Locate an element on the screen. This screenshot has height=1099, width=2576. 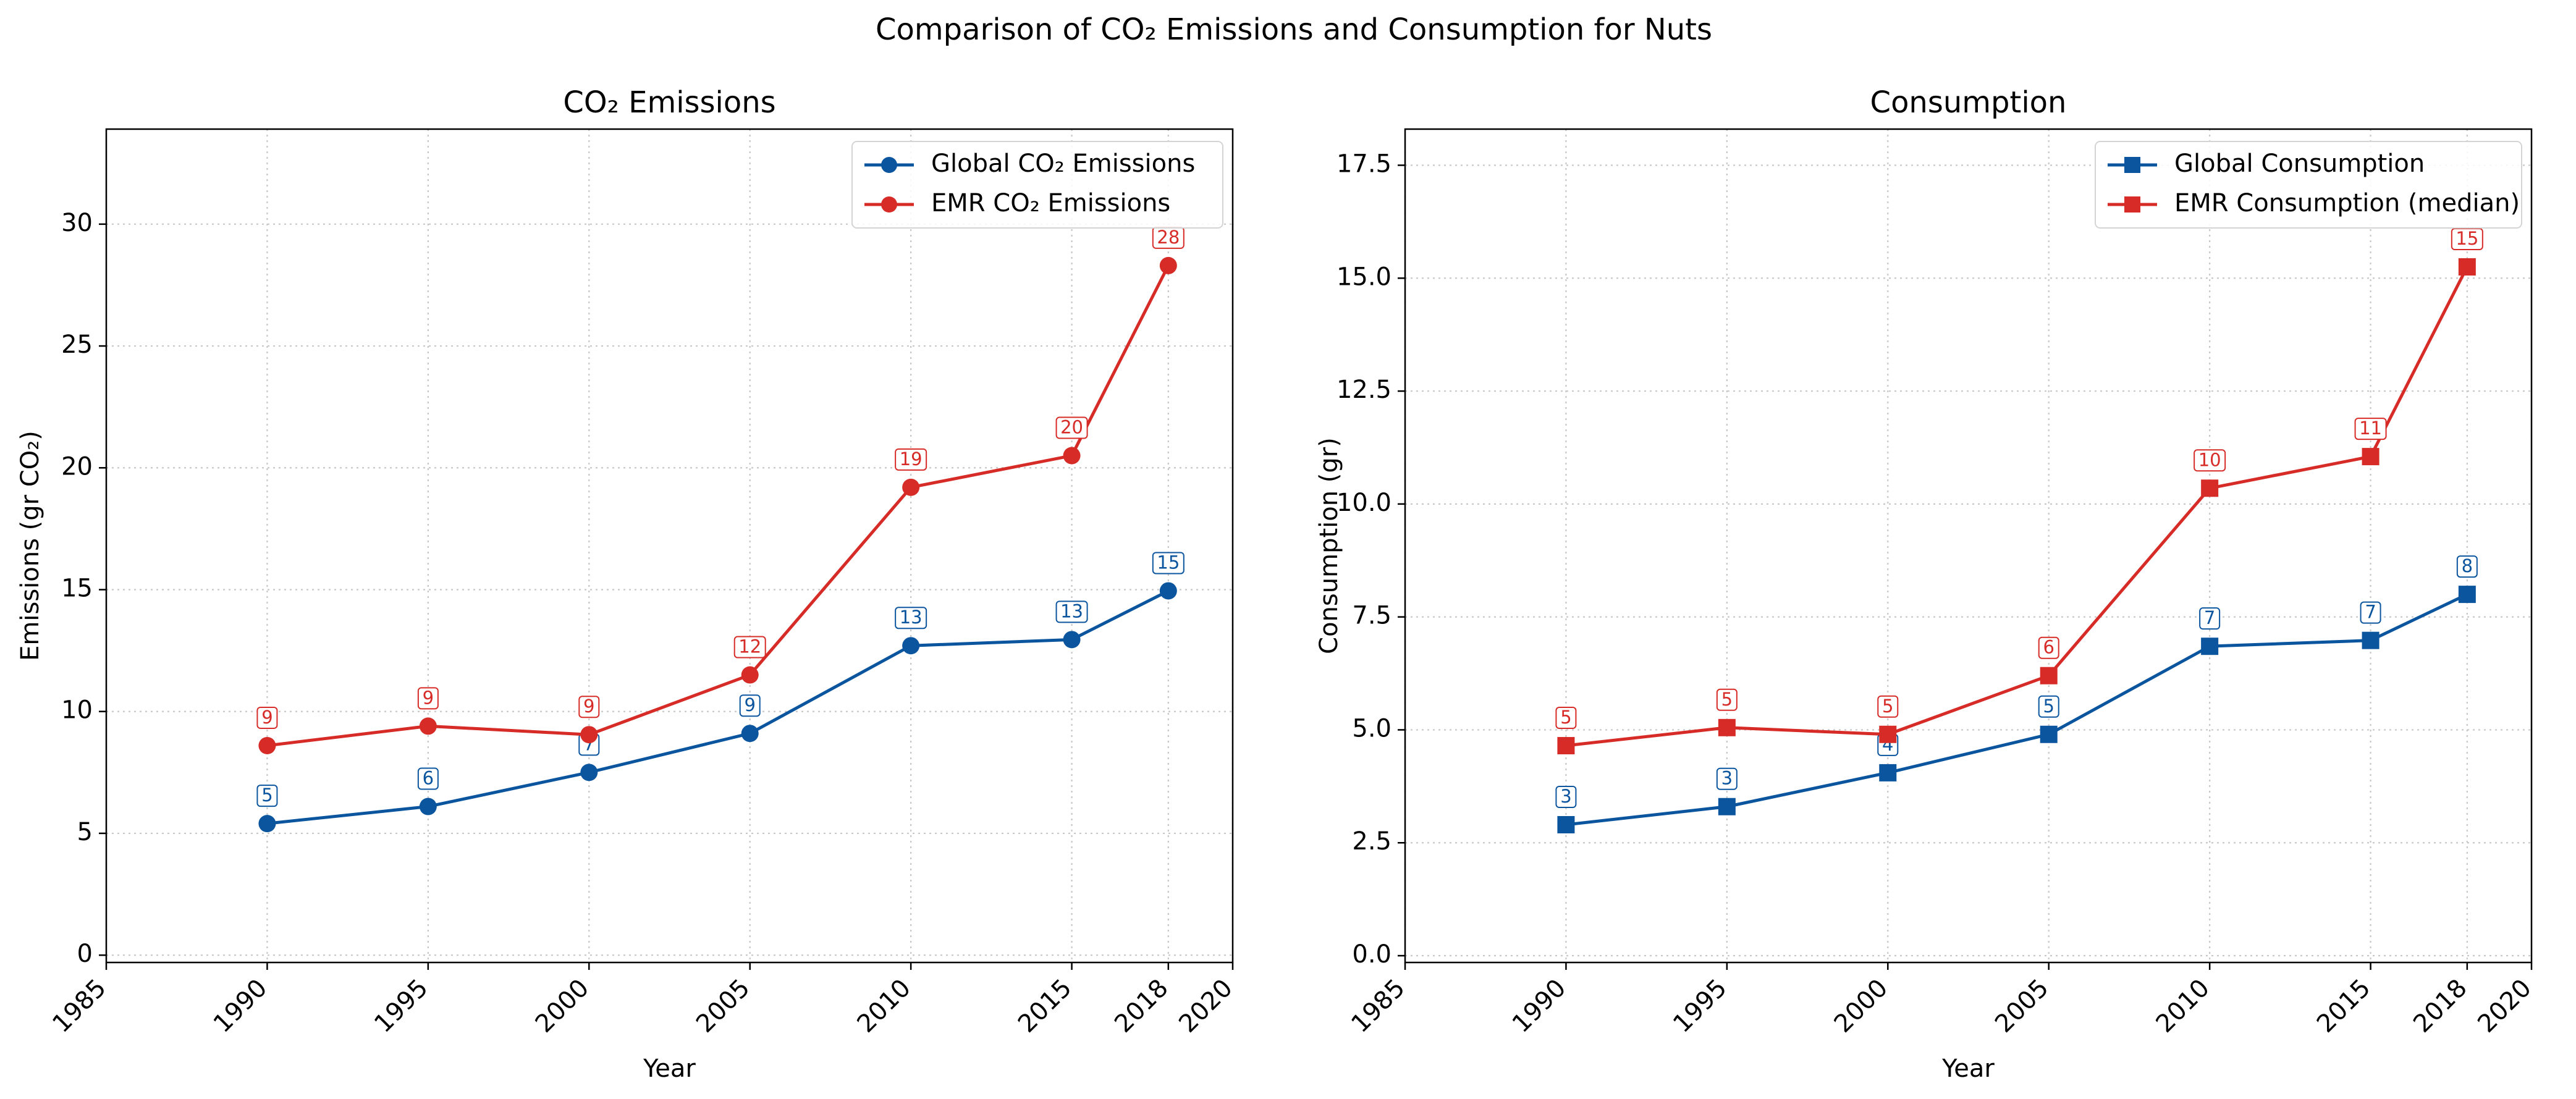
emissions-data-label: 12 is located at coordinates (749, 646).